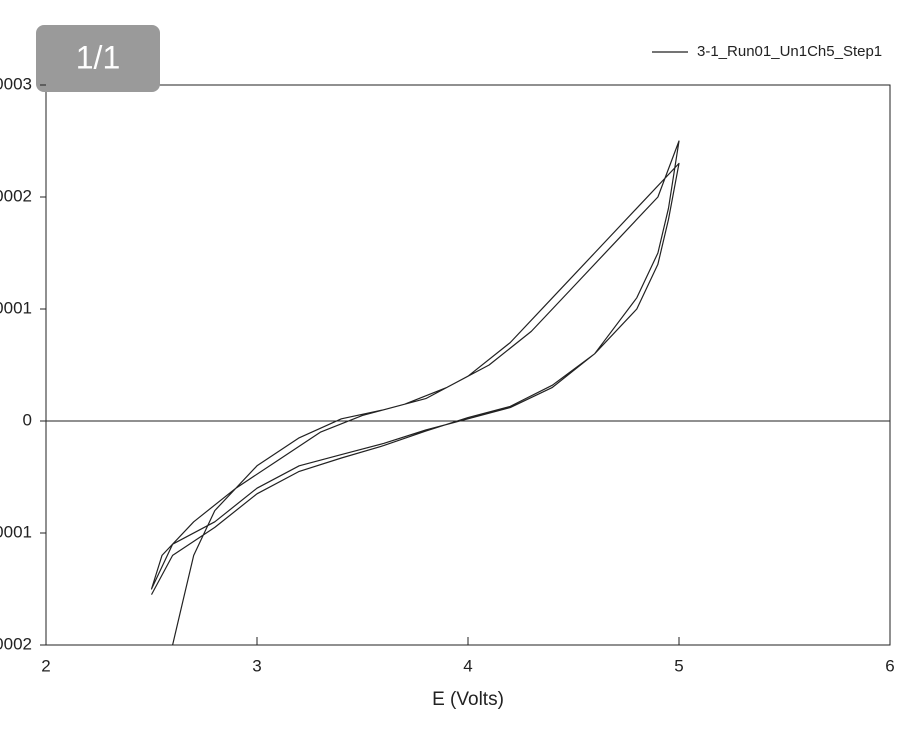  What do you see at coordinates (45, 665) in the screenshot?
I see `x-tick-label: 2` at bounding box center [45, 665].